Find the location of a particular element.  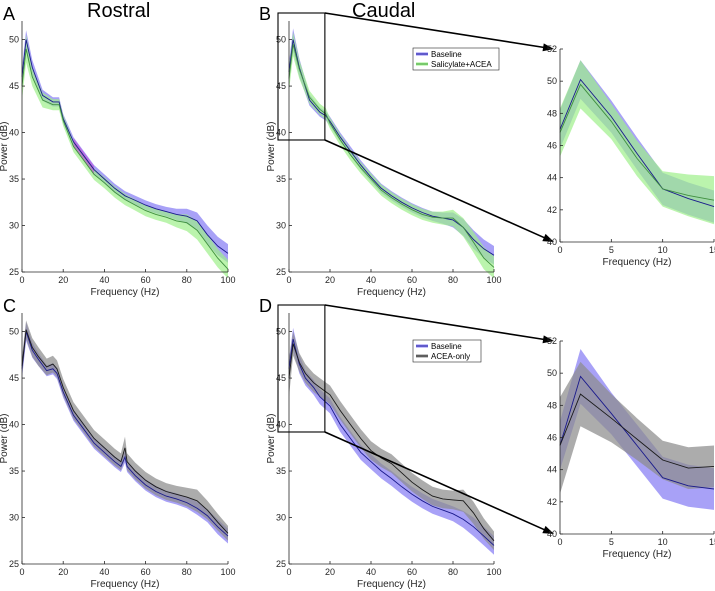

panel-label-d: D is located at coordinates (265, 306).